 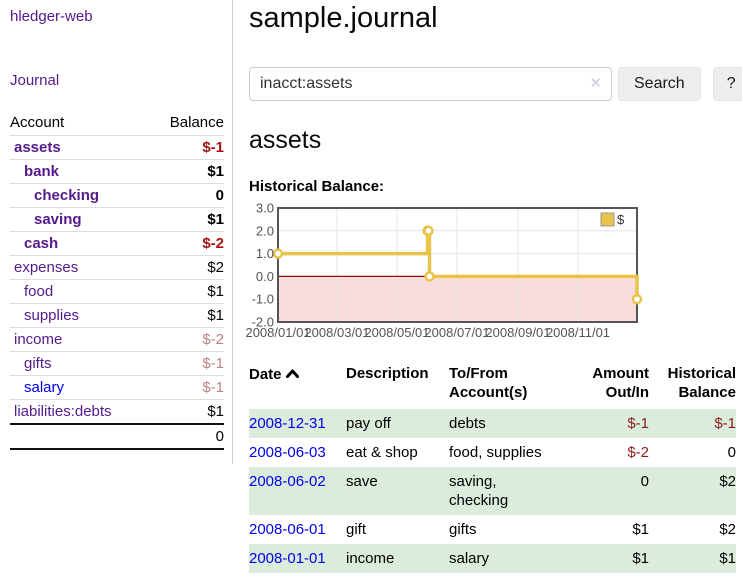 What do you see at coordinates (595, 83) in the screenshot?
I see `clear-search-icon: ✕` at bounding box center [595, 83].